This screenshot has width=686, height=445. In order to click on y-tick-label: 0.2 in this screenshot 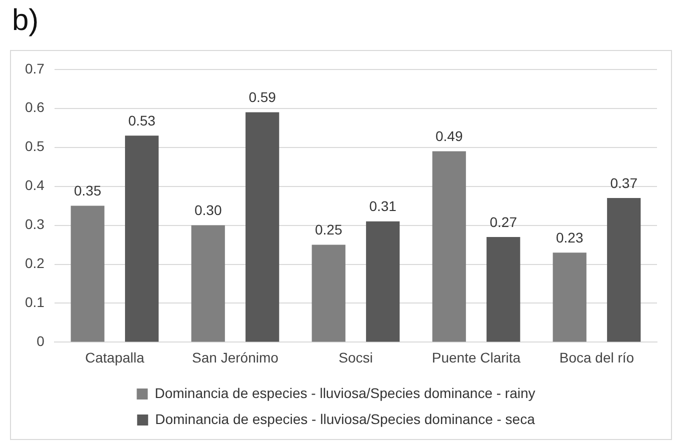, I will do `click(34, 263)`.